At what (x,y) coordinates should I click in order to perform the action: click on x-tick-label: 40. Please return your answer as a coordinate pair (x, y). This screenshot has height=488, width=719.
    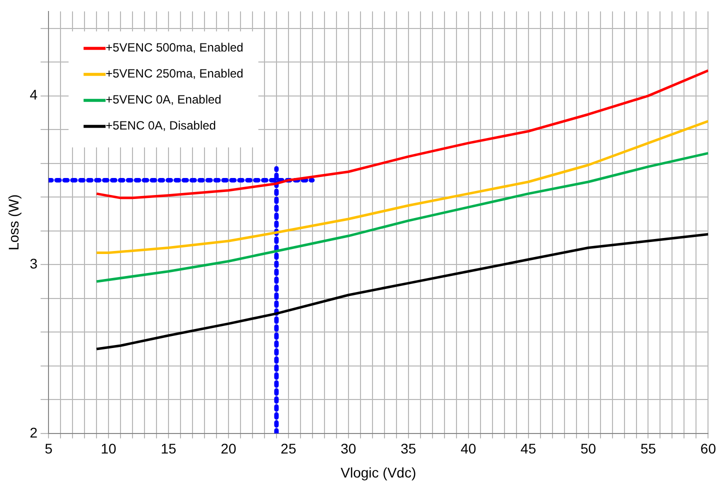
    Looking at the image, I should click on (468, 448).